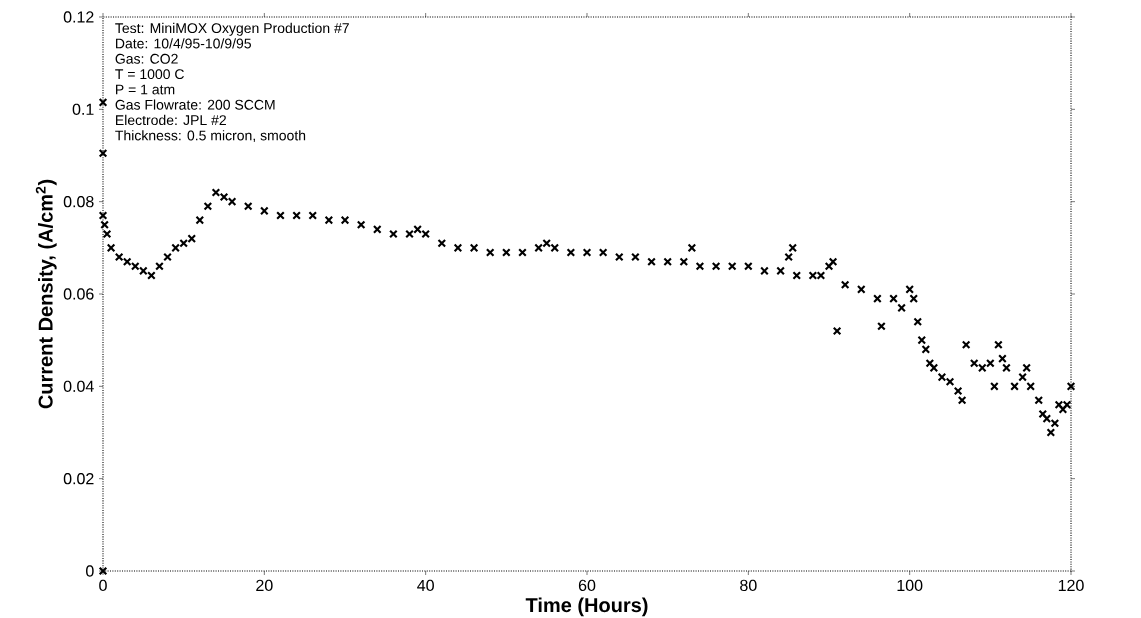  I want to click on y-tick-label: 0.02, so click(78, 479).